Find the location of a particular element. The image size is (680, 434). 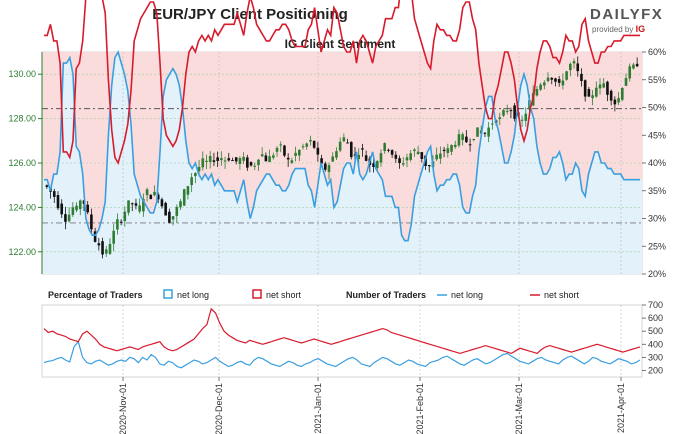

percent-axis: 20% 25% 30% 35% 40% 45% 50% 55% 60% is located at coordinates (654, 163).